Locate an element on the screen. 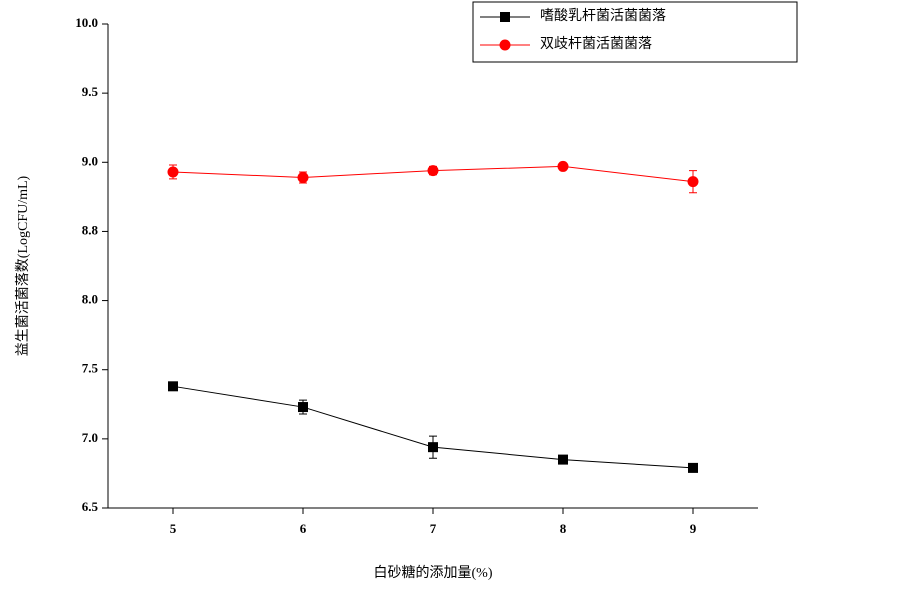 The image size is (903, 592). x-tick-label: 8 is located at coordinates (563, 528).